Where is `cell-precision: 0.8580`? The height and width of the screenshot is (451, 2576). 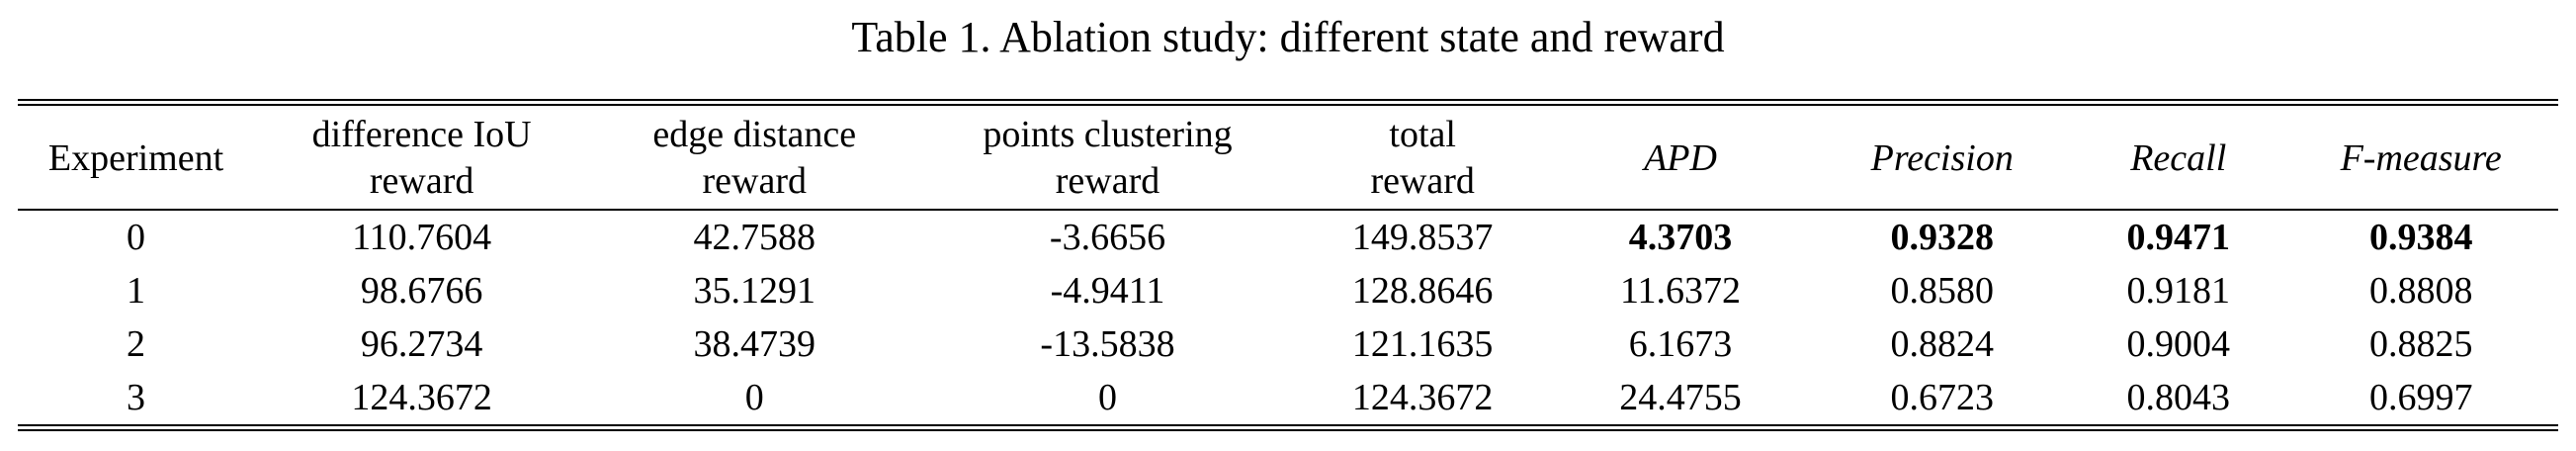
cell-precision: 0.8580 is located at coordinates (1942, 291).